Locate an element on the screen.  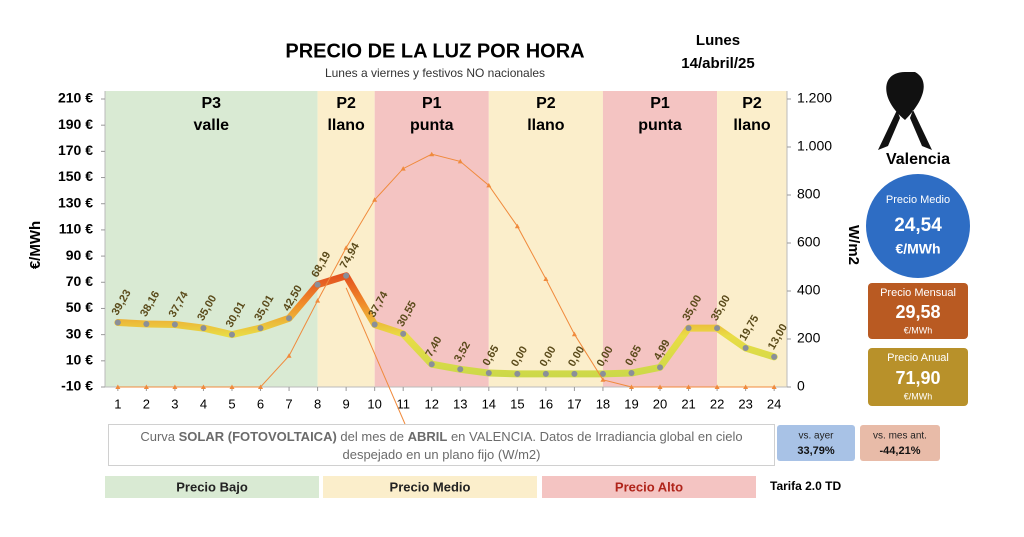
y-tick-label: 210 € is located at coordinates (75, 98).